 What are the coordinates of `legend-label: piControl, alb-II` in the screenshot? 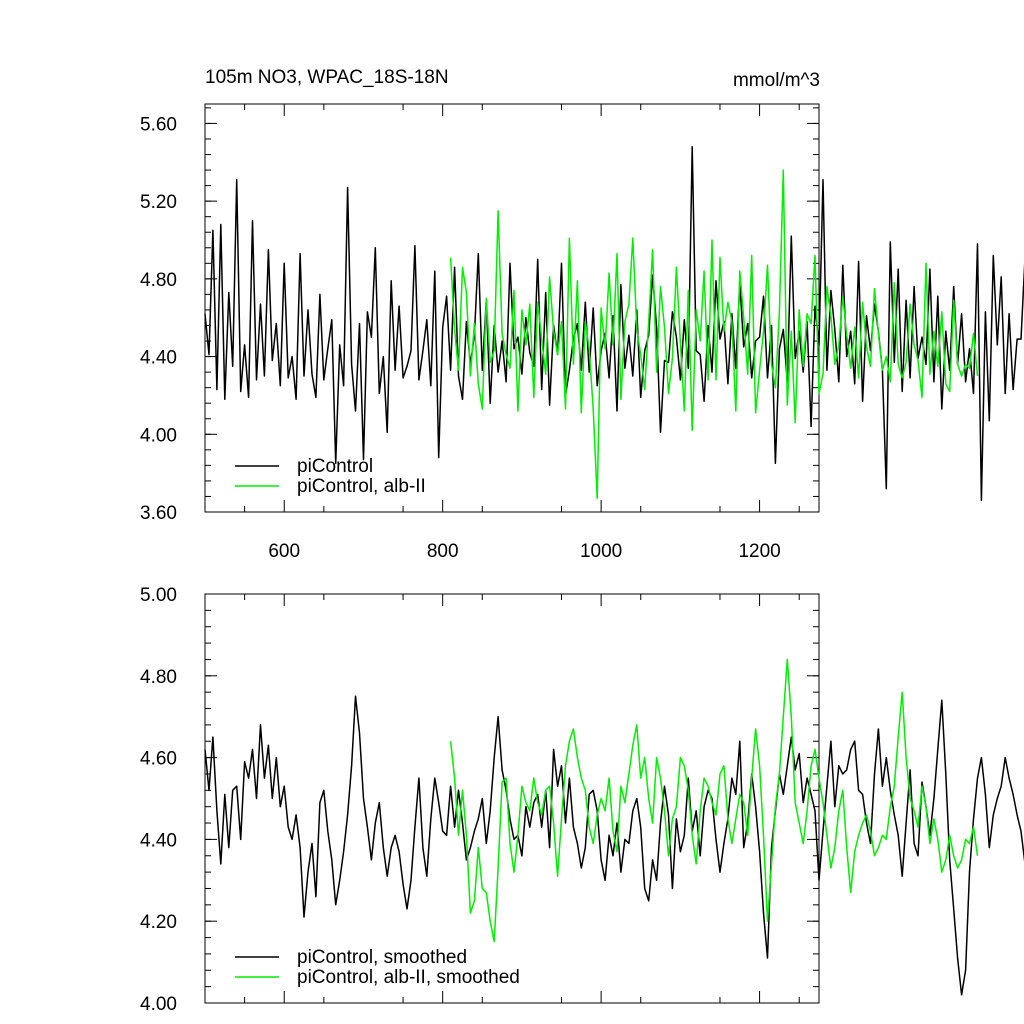 It's located at (361, 486).